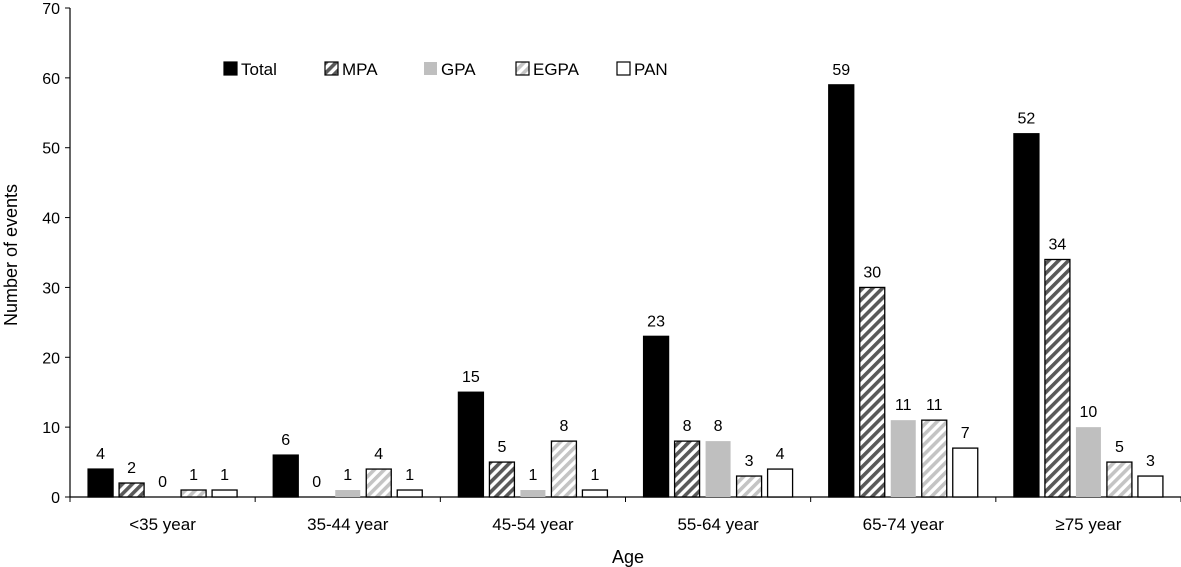  Describe the element at coordinates (1089, 412) in the screenshot. I see `data-label-gpa: 10` at that location.